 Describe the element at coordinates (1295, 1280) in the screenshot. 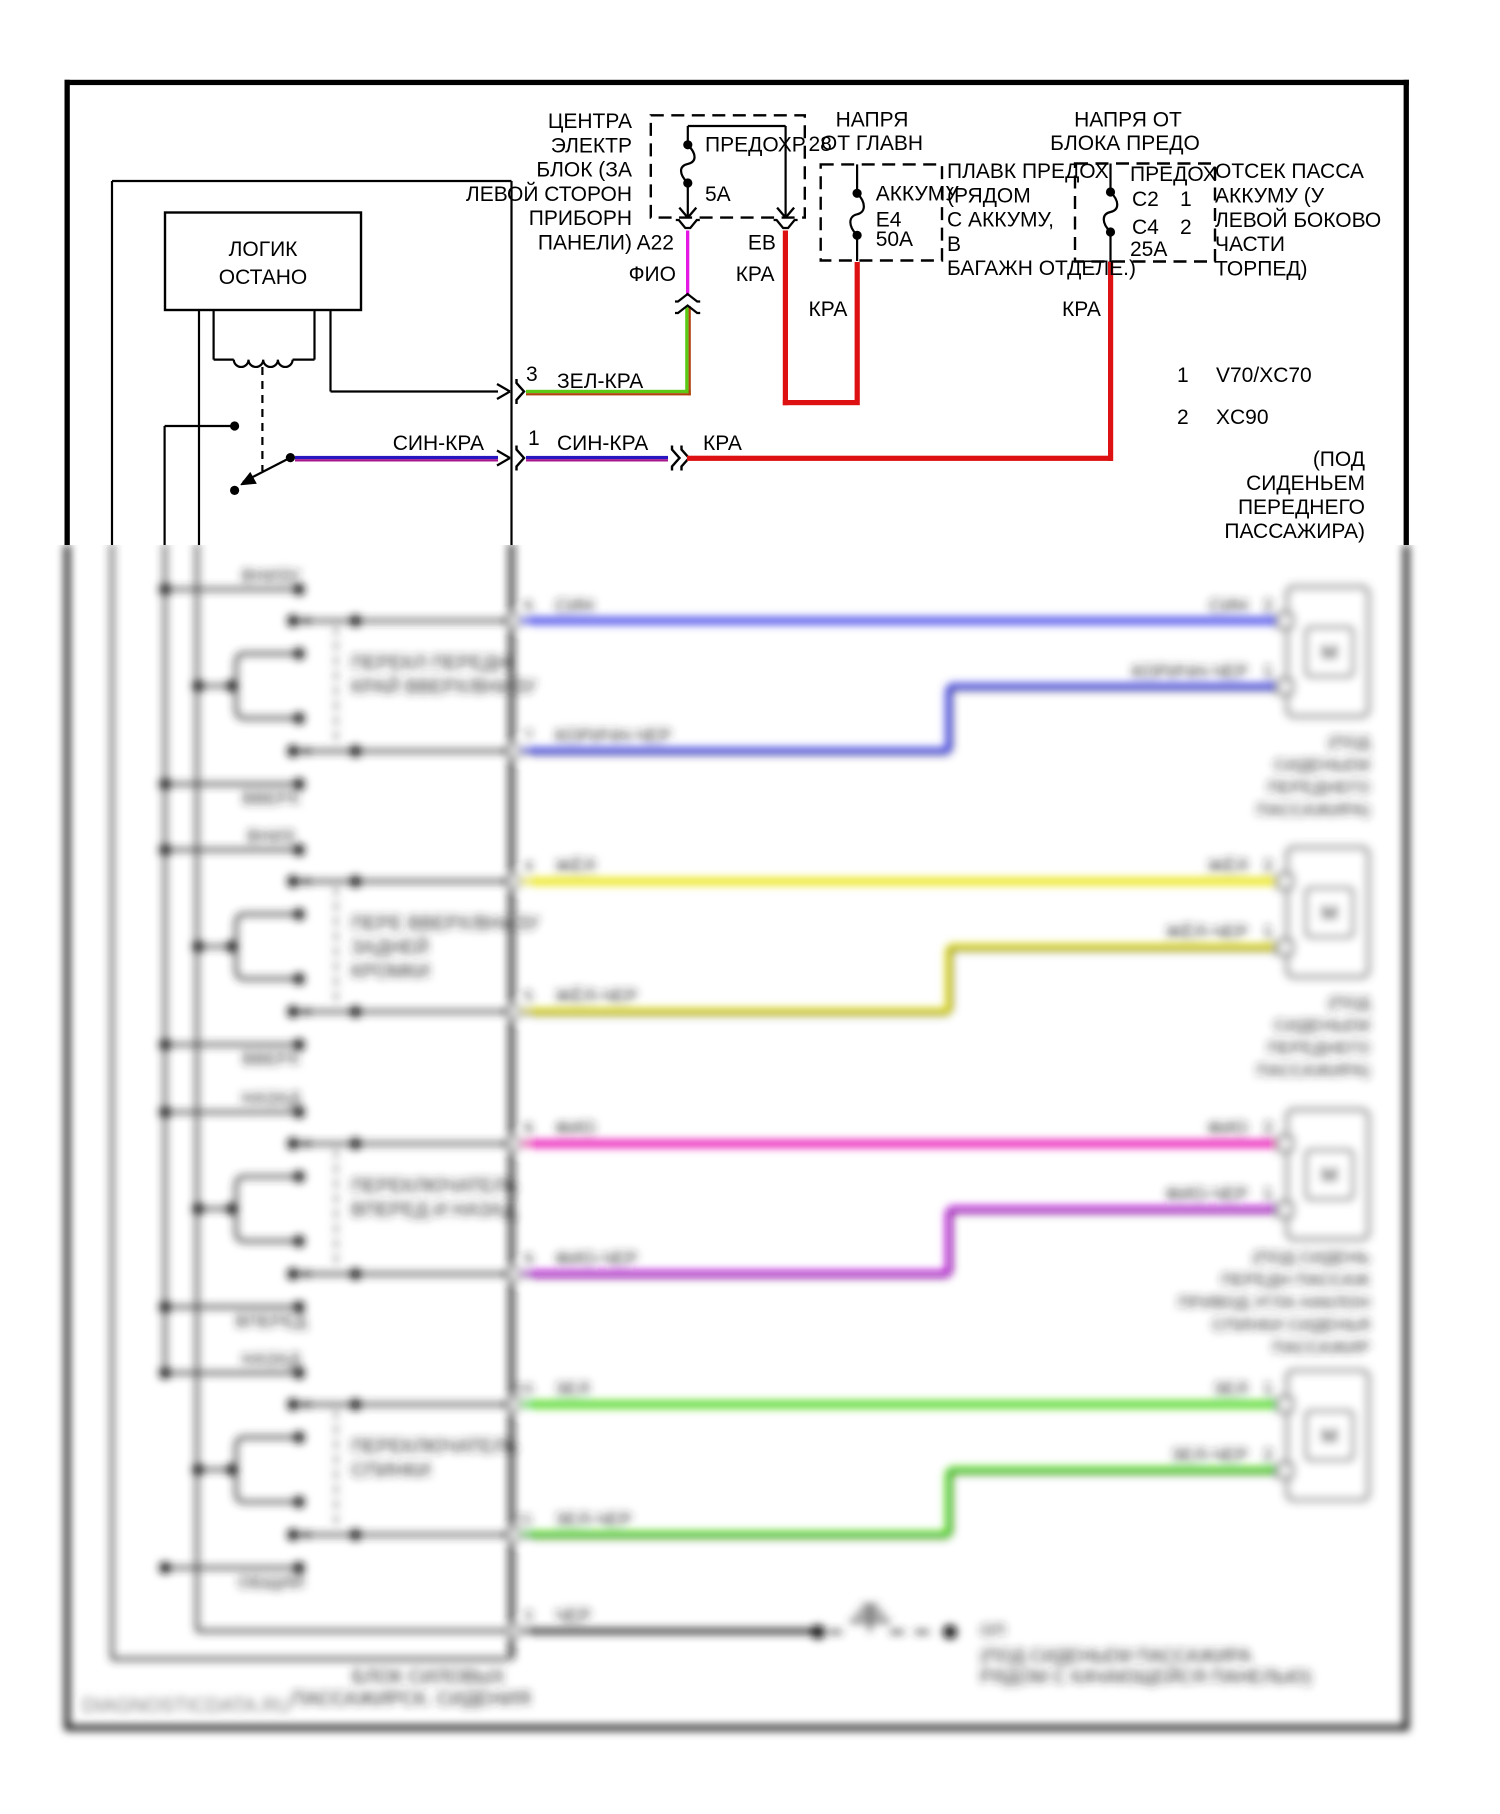

I see `svg-text: ПЕРЕДН ПАССАЖ` at that location.